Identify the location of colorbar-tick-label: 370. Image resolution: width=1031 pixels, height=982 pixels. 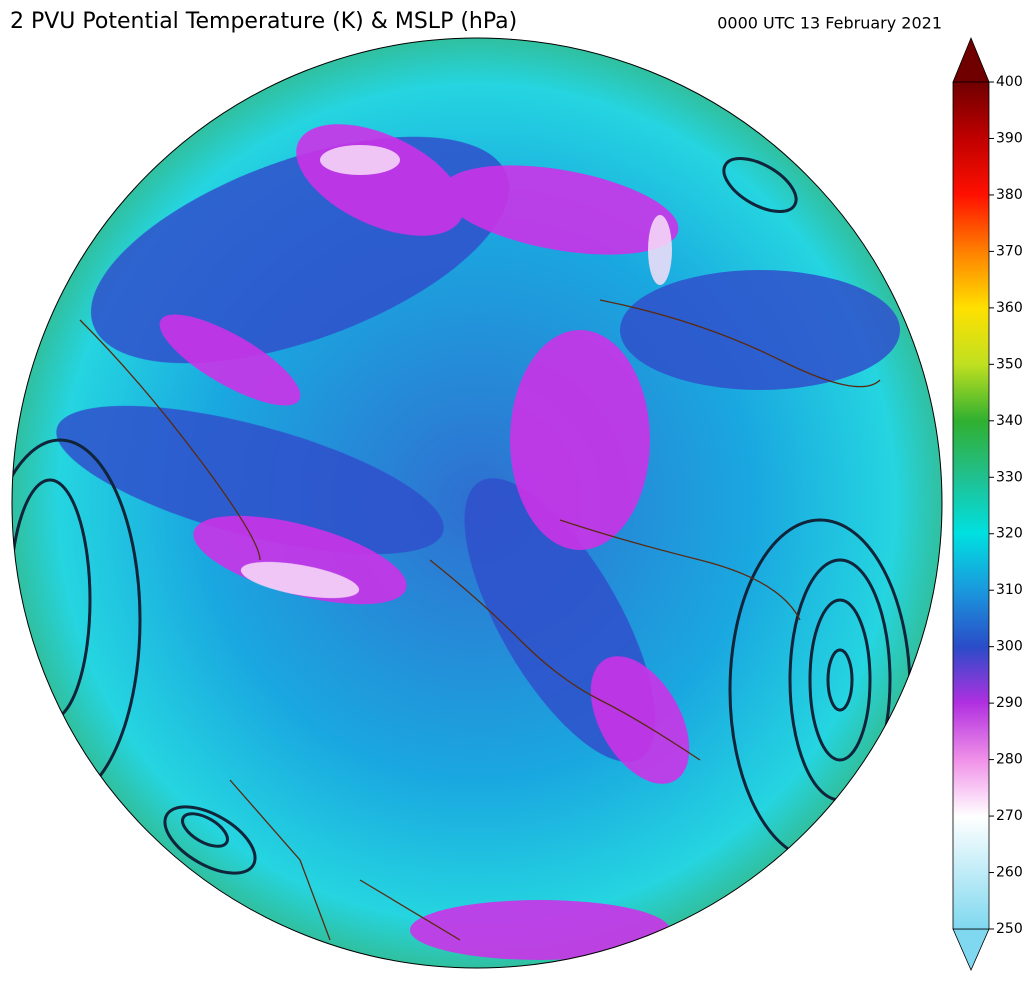
(1009, 251).